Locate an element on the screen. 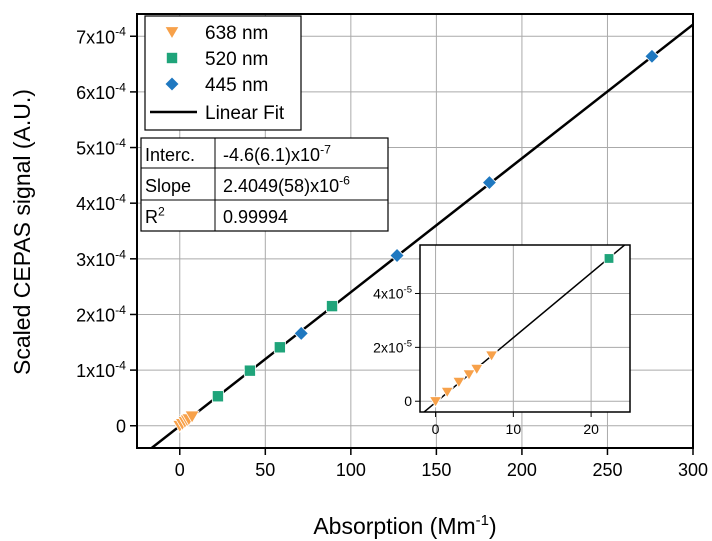 The width and height of the screenshot is (712, 541). y-tick-label: 4x10⁻⁴ is located at coordinates (101, 203).